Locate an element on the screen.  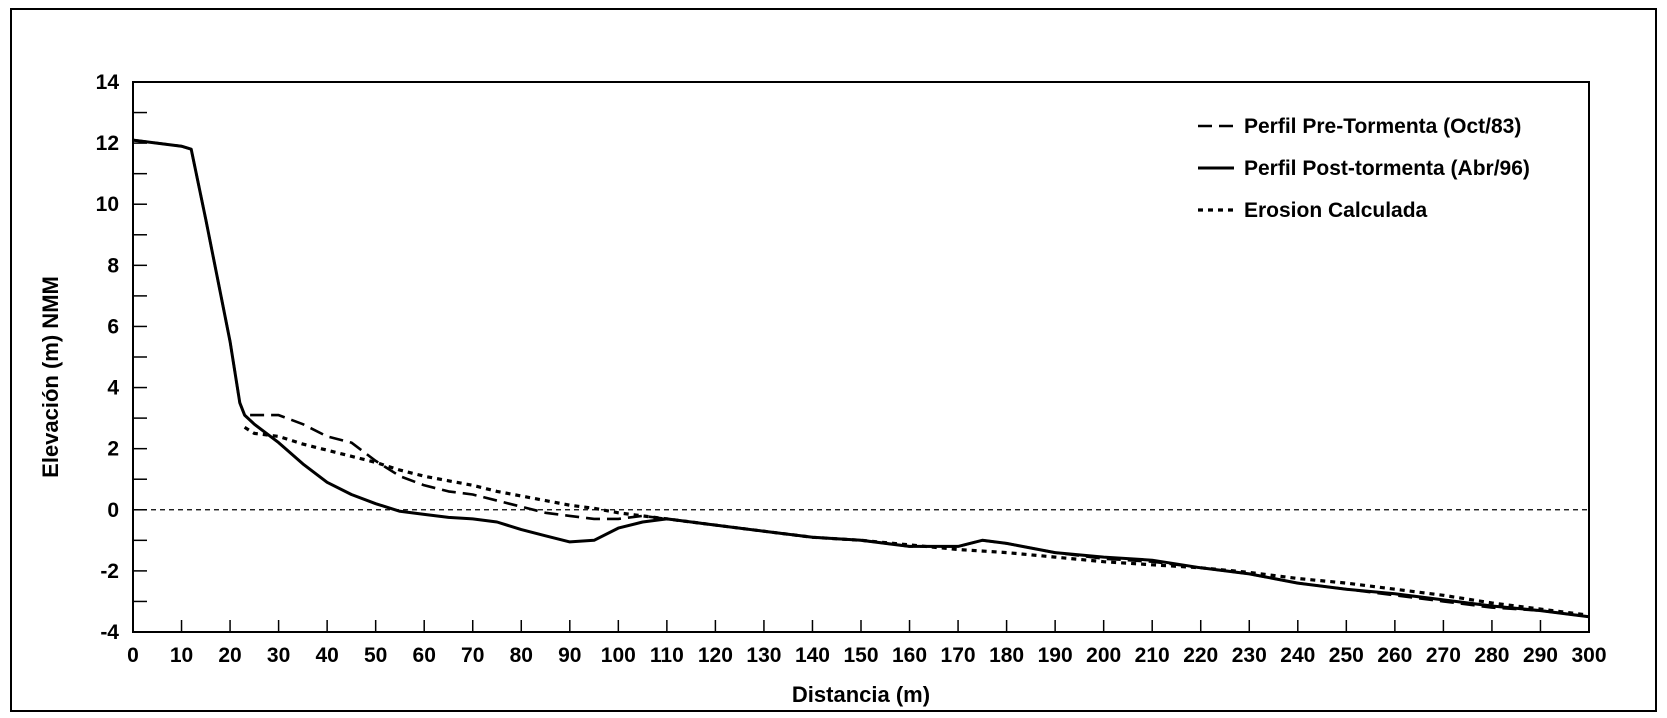
y-tick-label: 14 is located at coordinates (108, 82).